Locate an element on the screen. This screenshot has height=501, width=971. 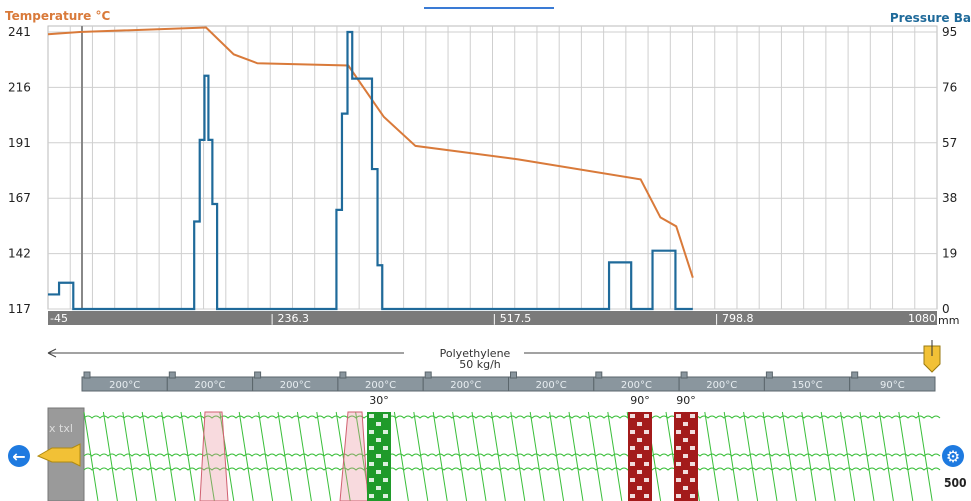
barrel-zone is located at coordinates (892, 384).